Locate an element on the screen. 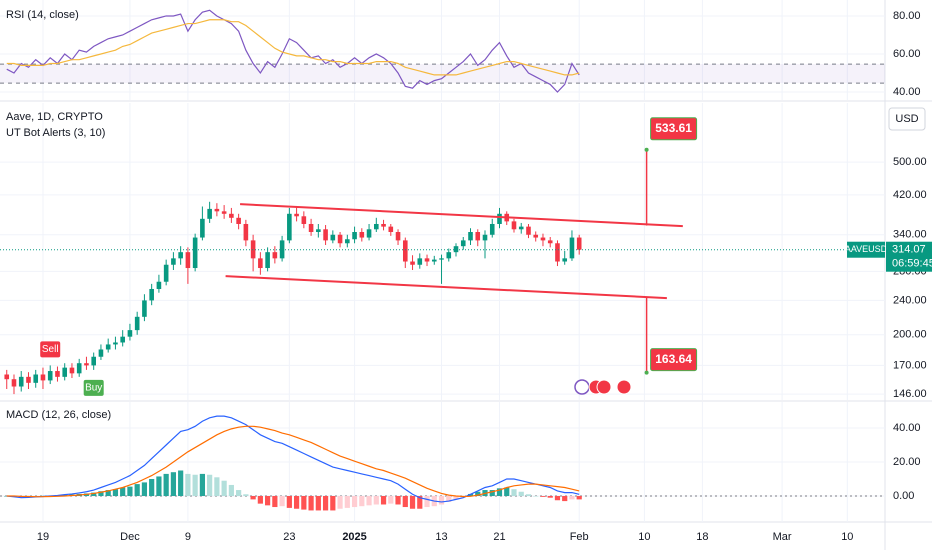  symbol-label: AAVEUSD is located at coordinates (866, 249).